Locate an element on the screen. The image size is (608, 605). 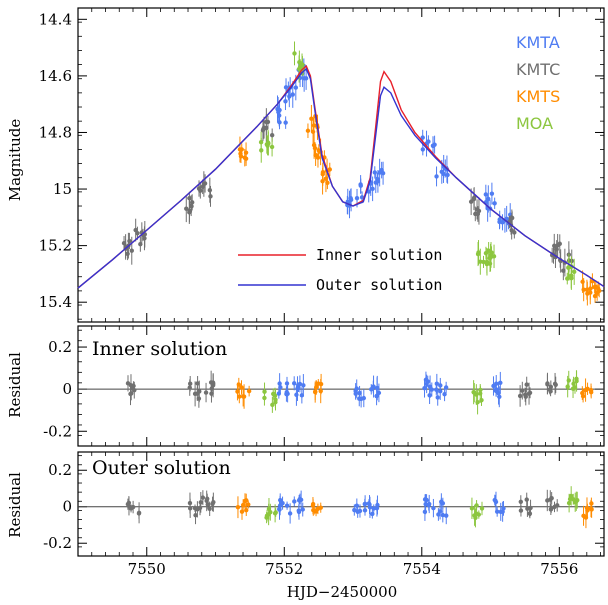
legend-entry-kmta: KMTA is located at coordinates (538, 42).